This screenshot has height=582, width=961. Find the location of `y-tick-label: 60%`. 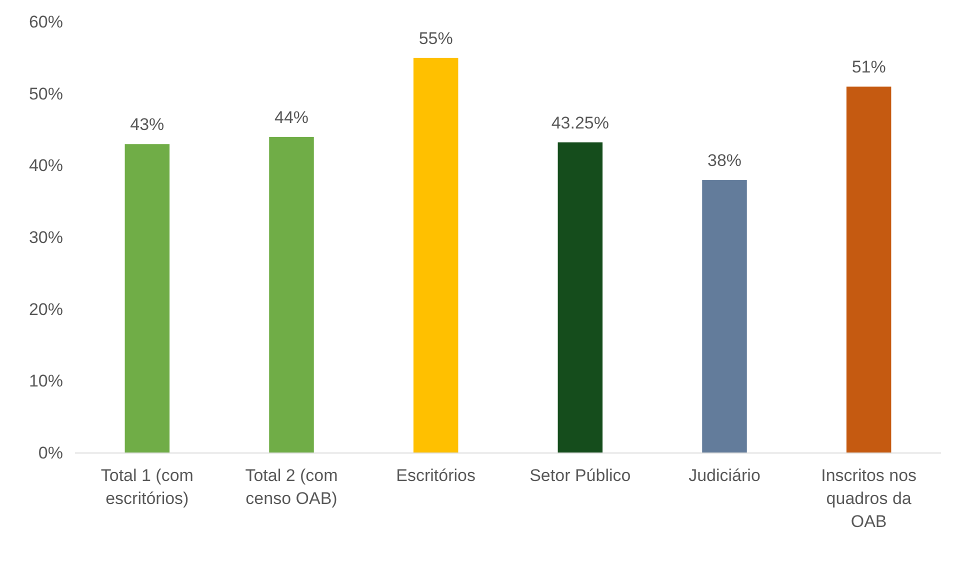

y-tick-label: 60% is located at coordinates (45, 22).